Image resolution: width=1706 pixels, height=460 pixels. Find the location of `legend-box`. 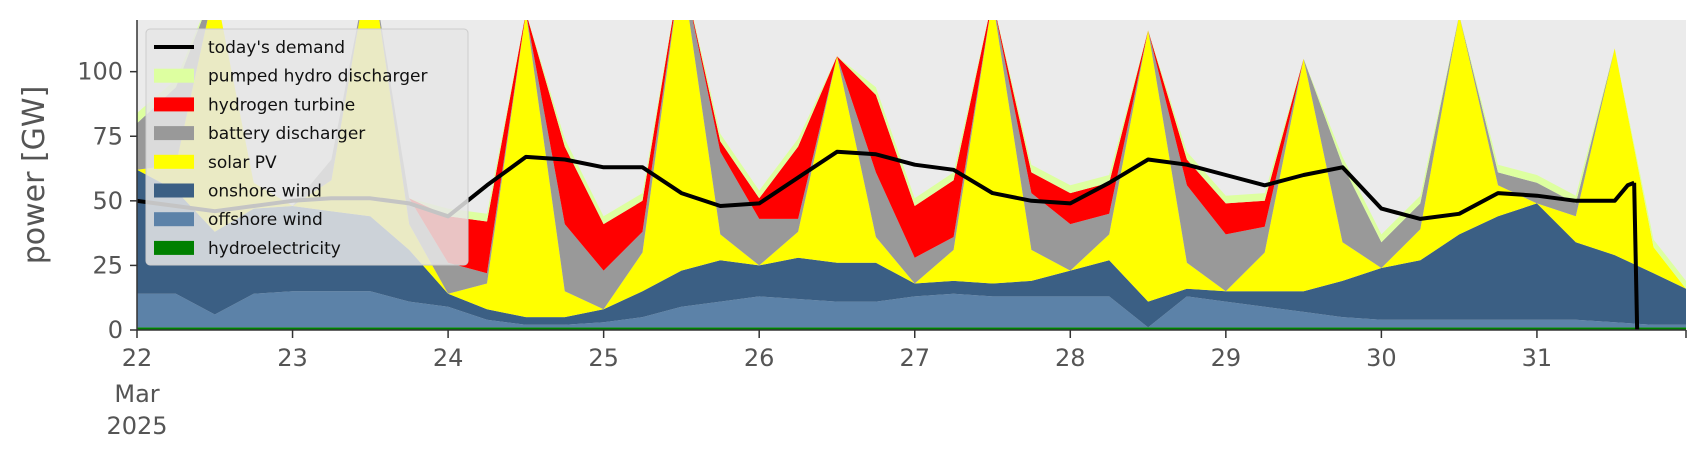

legend-box is located at coordinates (307, 147).